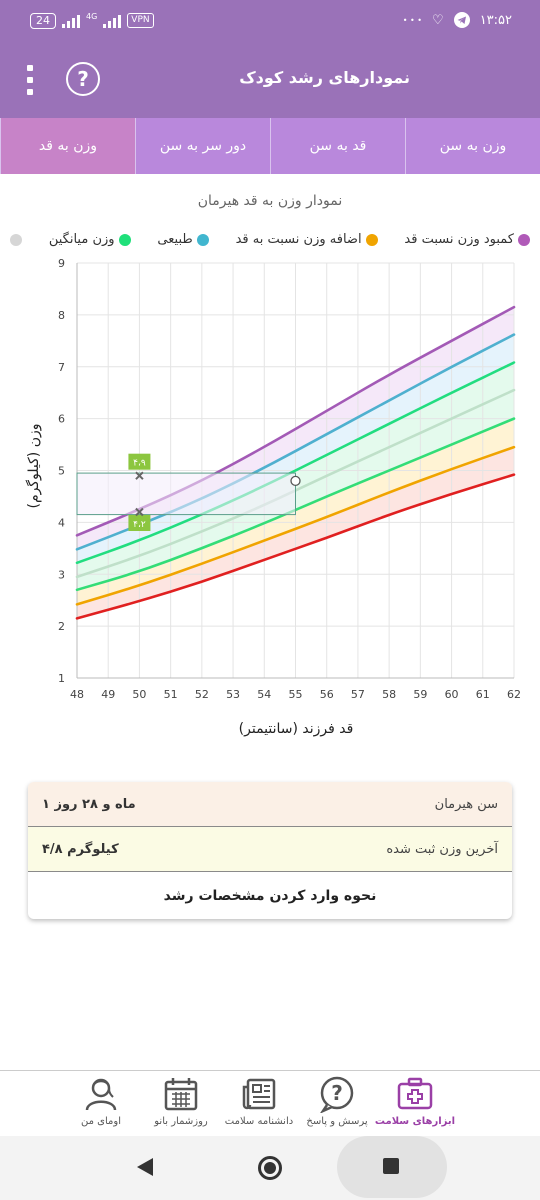 This screenshot has width=540, height=1200. Describe the element at coordinates (452, 694) in the screenshot. I see `x-tick-60: 60` at that location.